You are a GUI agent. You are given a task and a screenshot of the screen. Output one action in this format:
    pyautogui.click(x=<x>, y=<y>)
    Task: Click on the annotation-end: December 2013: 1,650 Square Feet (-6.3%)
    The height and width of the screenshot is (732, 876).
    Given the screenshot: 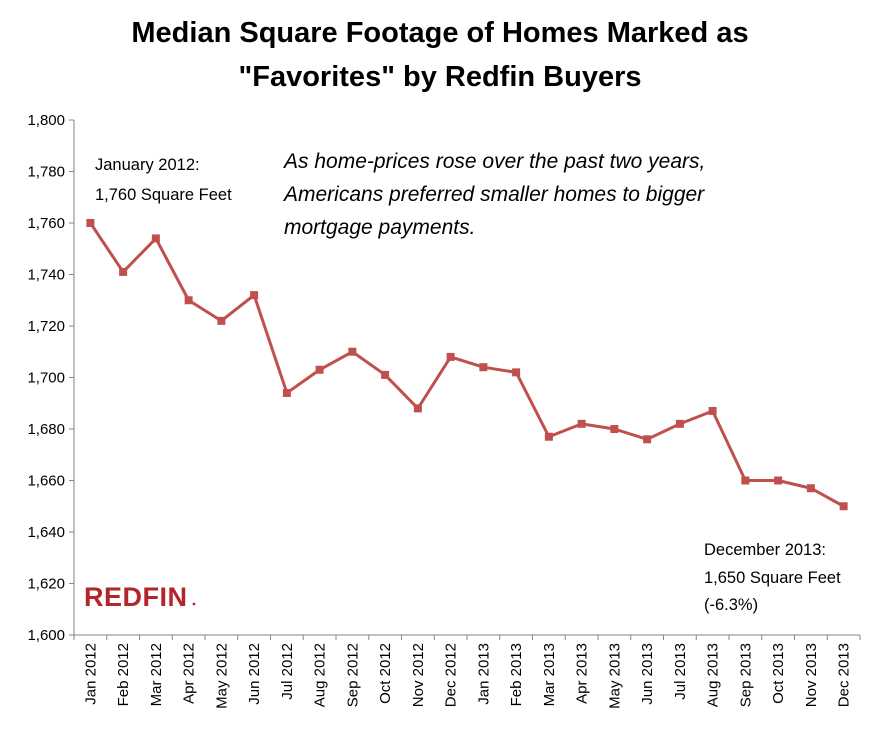 What is the action you would take?
    pyautogui.click(x=772, y=577)
    